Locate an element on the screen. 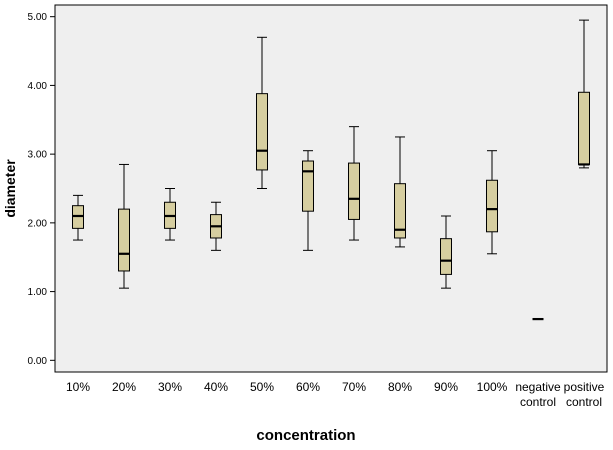 The height and width of the screenshot is (450, 613). x-tick-label: 20% is located at coordinates (124, 387).